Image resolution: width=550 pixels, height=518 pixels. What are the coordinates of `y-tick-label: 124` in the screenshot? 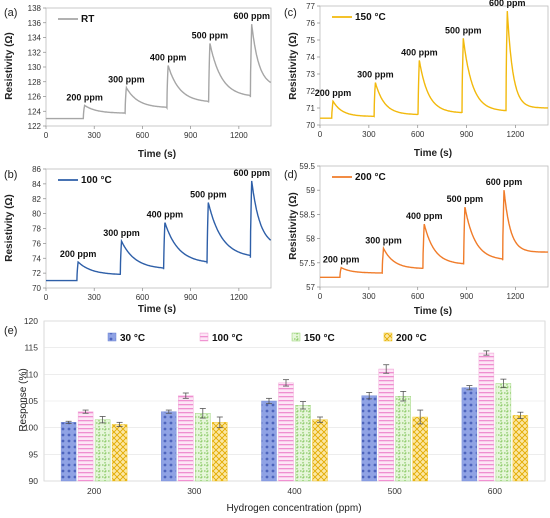 It's located at (35, 111).